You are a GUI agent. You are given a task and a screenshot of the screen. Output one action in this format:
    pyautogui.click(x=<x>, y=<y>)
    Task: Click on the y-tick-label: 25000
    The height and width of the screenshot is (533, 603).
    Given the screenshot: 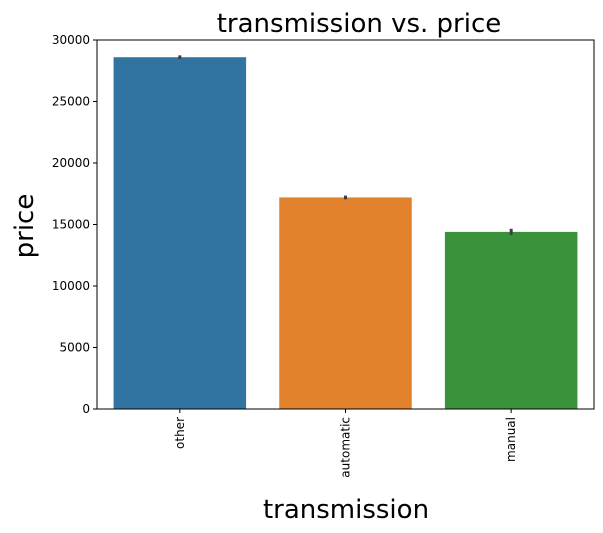 What is the action you would take?
    pyautogui.click(x=71, y=102)
    